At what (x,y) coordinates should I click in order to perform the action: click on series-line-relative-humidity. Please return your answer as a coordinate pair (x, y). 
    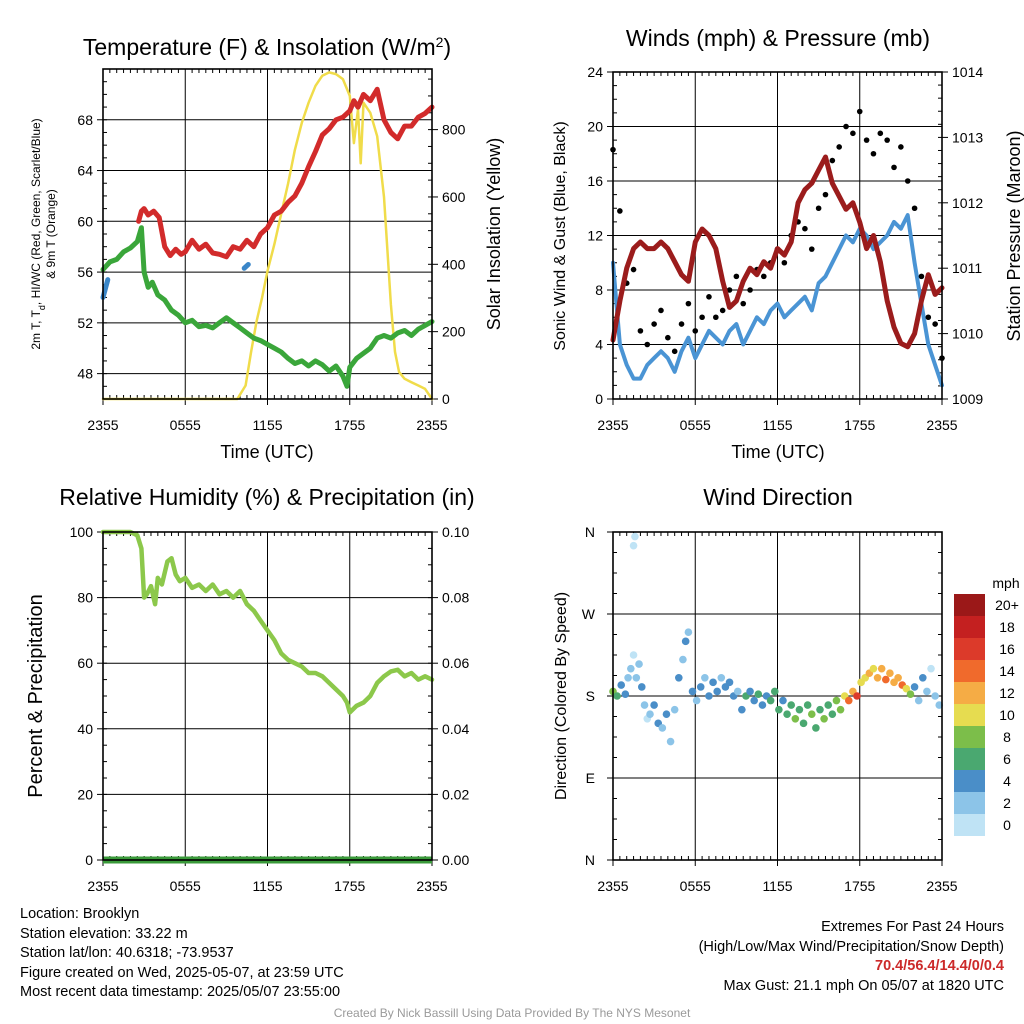
    Looking at the image, I should click on (267, 622).